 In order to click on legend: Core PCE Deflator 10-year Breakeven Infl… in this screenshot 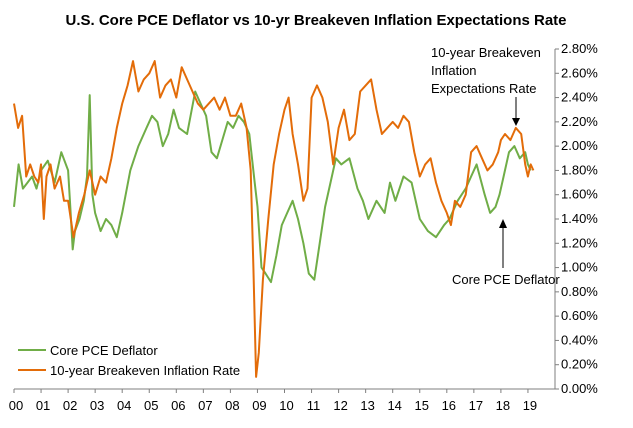, I will do `click(129, 360)`.